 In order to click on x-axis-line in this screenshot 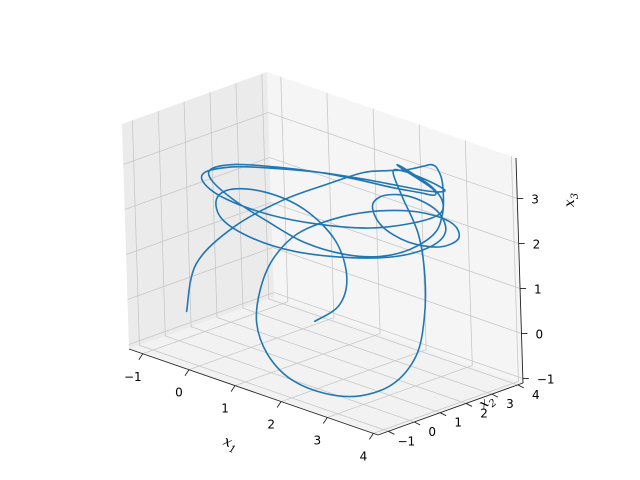, I will do `click(253, 392)`.